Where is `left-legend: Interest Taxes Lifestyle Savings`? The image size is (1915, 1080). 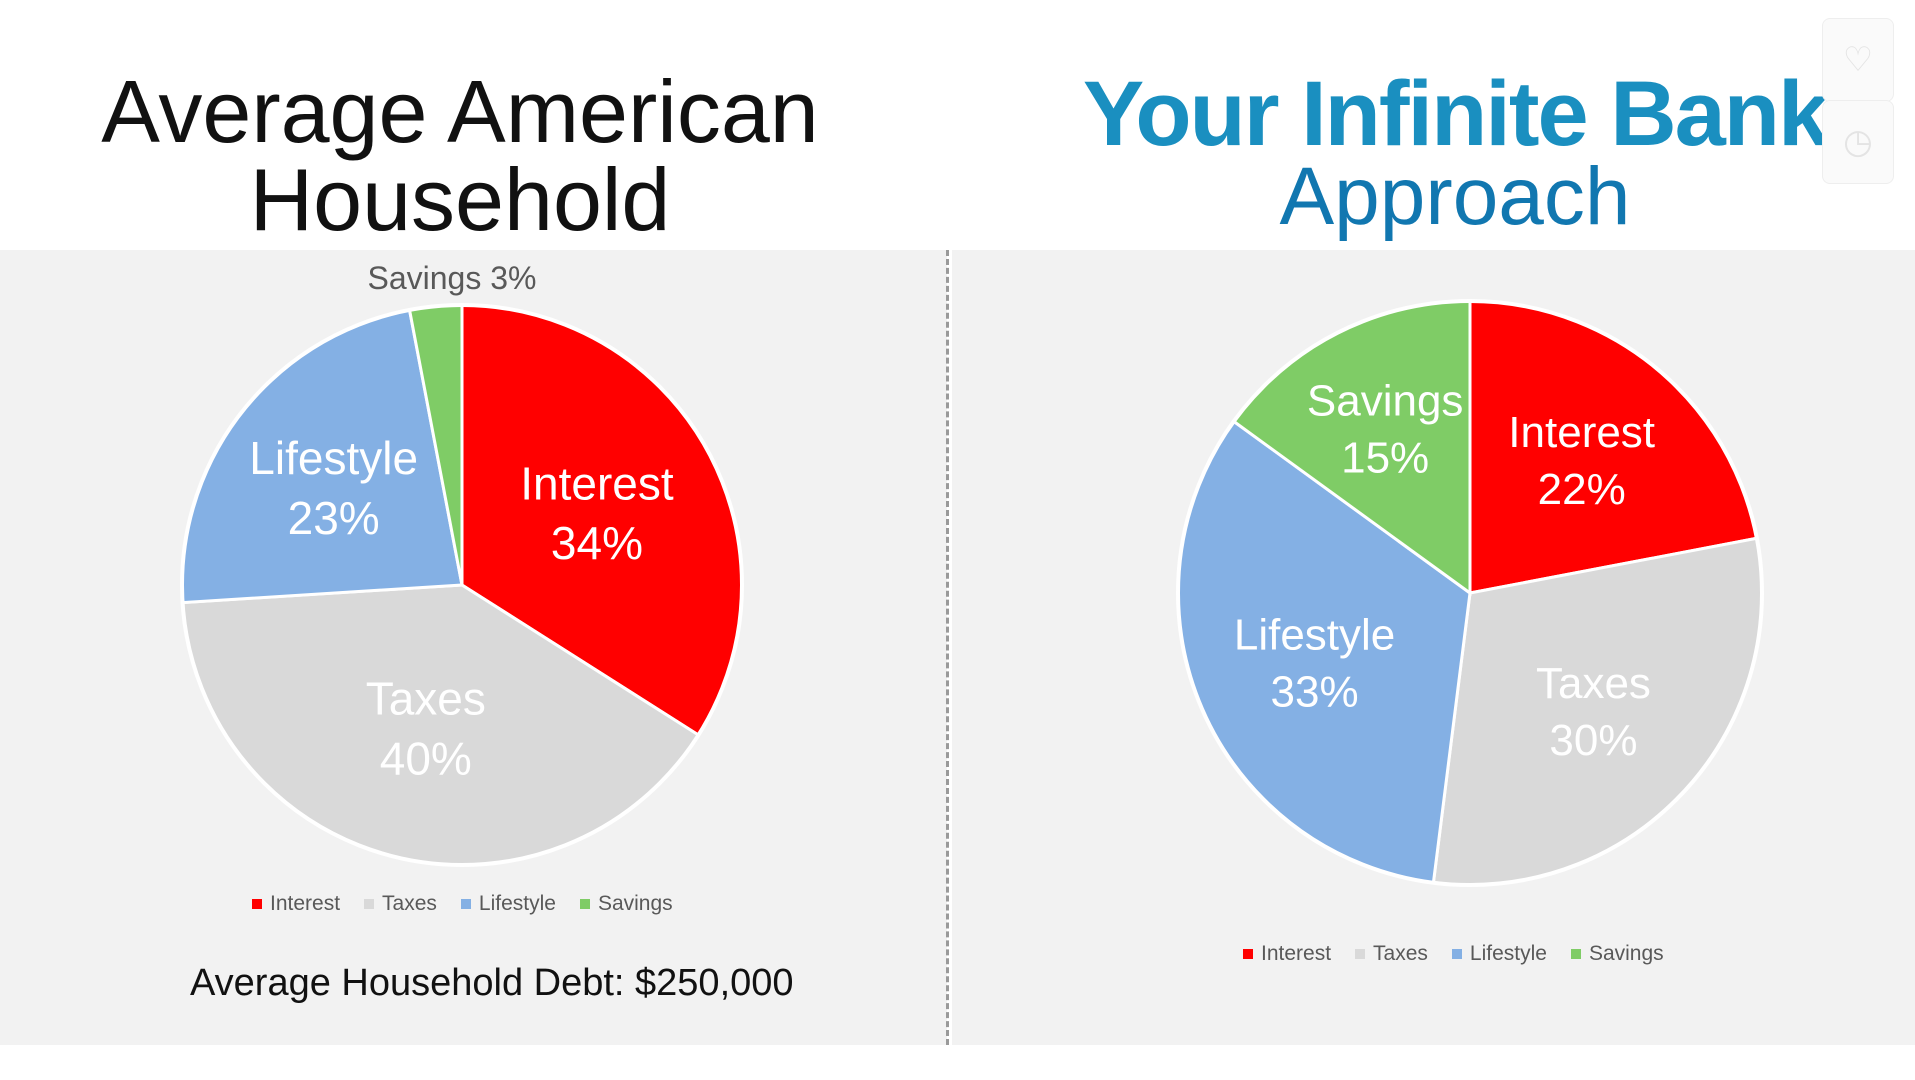
left-legend: Interest Taxes Lifestyle Savings is located at coordinates (474, 904).